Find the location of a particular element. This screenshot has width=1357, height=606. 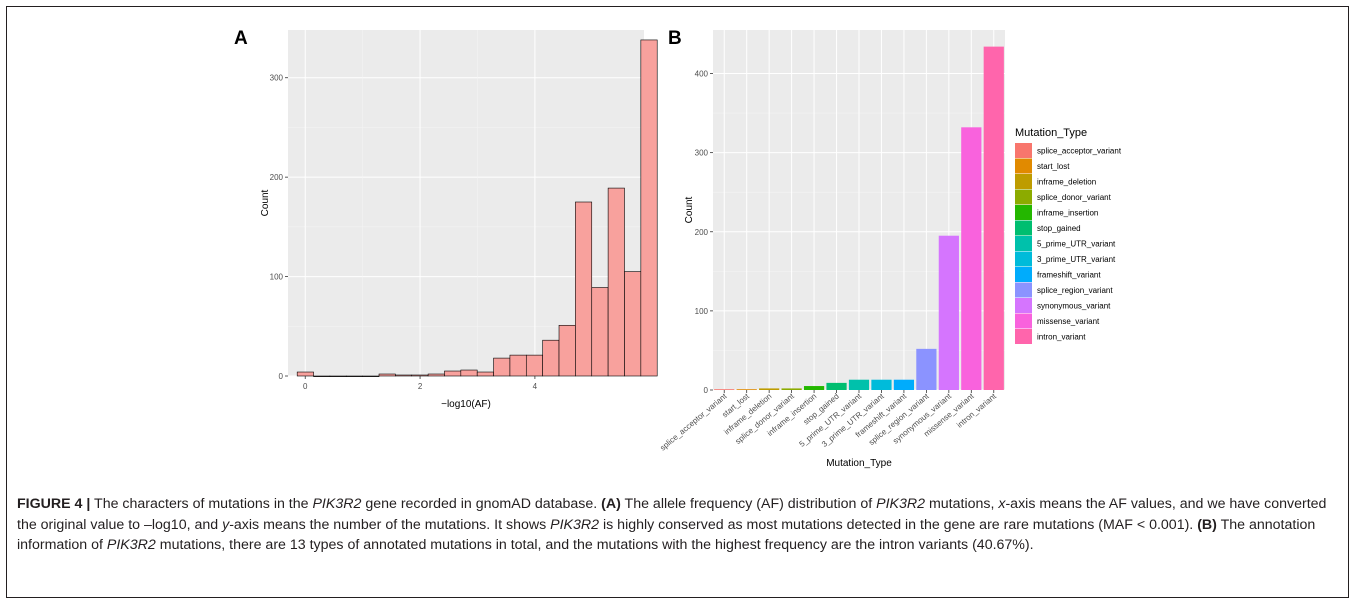

bar-5-prime-UTR-variant is located at coordinates (859, 384).